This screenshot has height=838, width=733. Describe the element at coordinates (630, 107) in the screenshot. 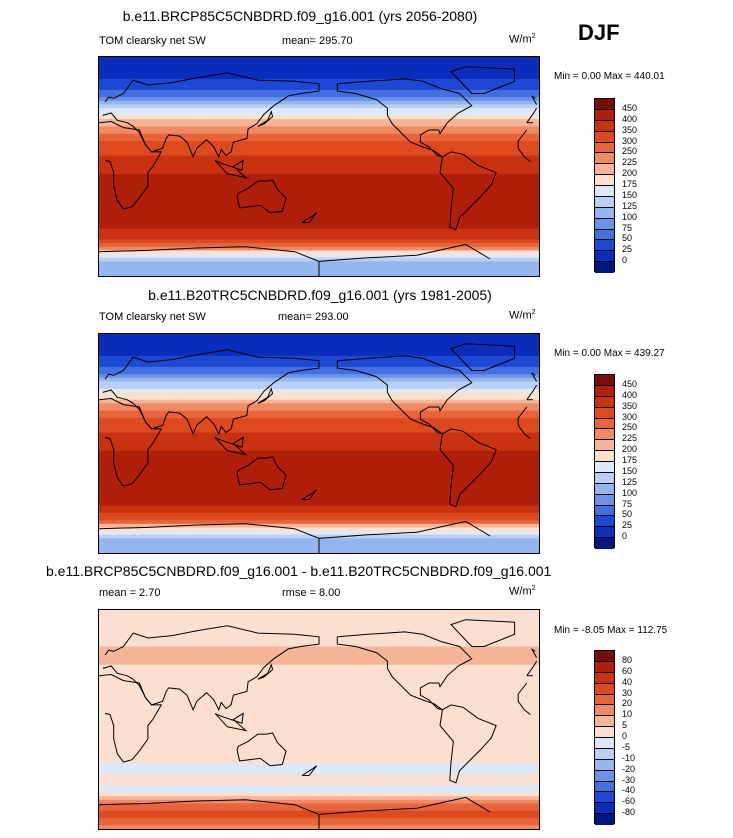

I see `colorbar-label: 450` at that location.